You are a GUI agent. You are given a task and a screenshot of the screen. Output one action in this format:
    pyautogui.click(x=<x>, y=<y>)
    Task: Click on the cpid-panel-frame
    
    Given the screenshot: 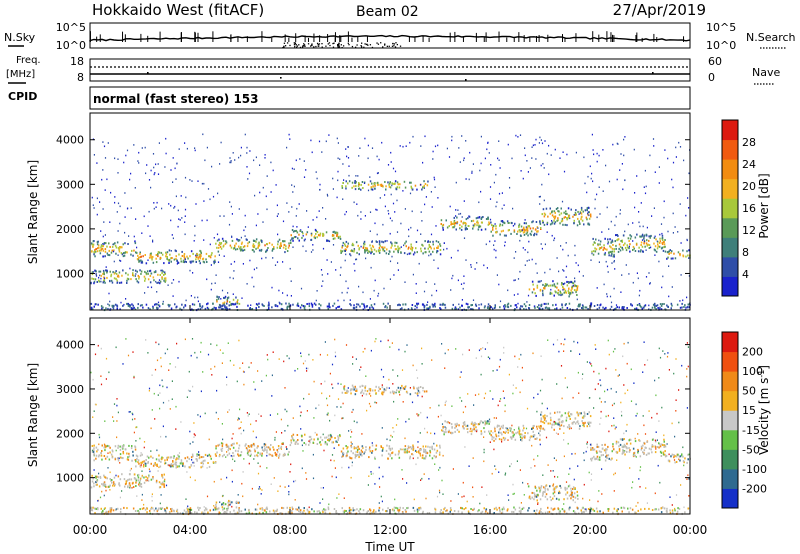 What is the action you would take?
    pyautogui.click(x=390, y=98)
    